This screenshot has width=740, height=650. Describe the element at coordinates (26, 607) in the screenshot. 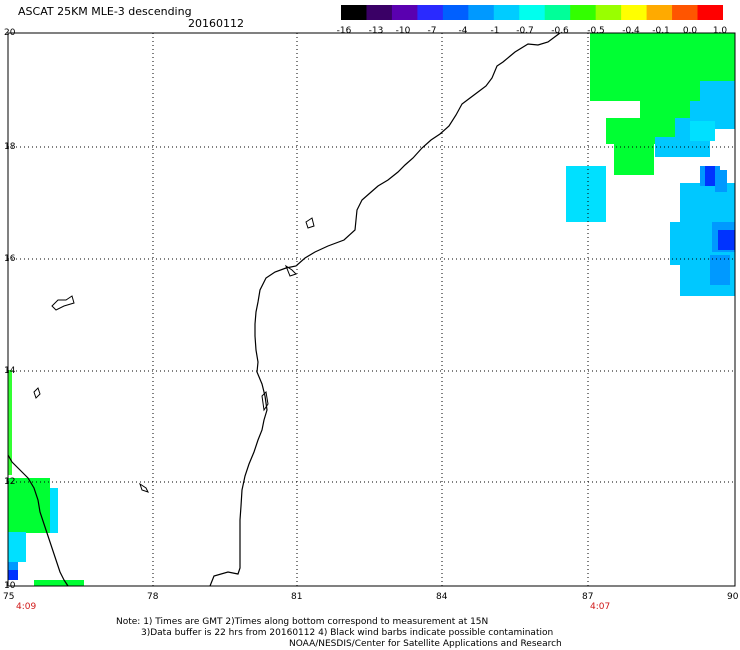

I see `pass-time-left: 4:09` at that location.